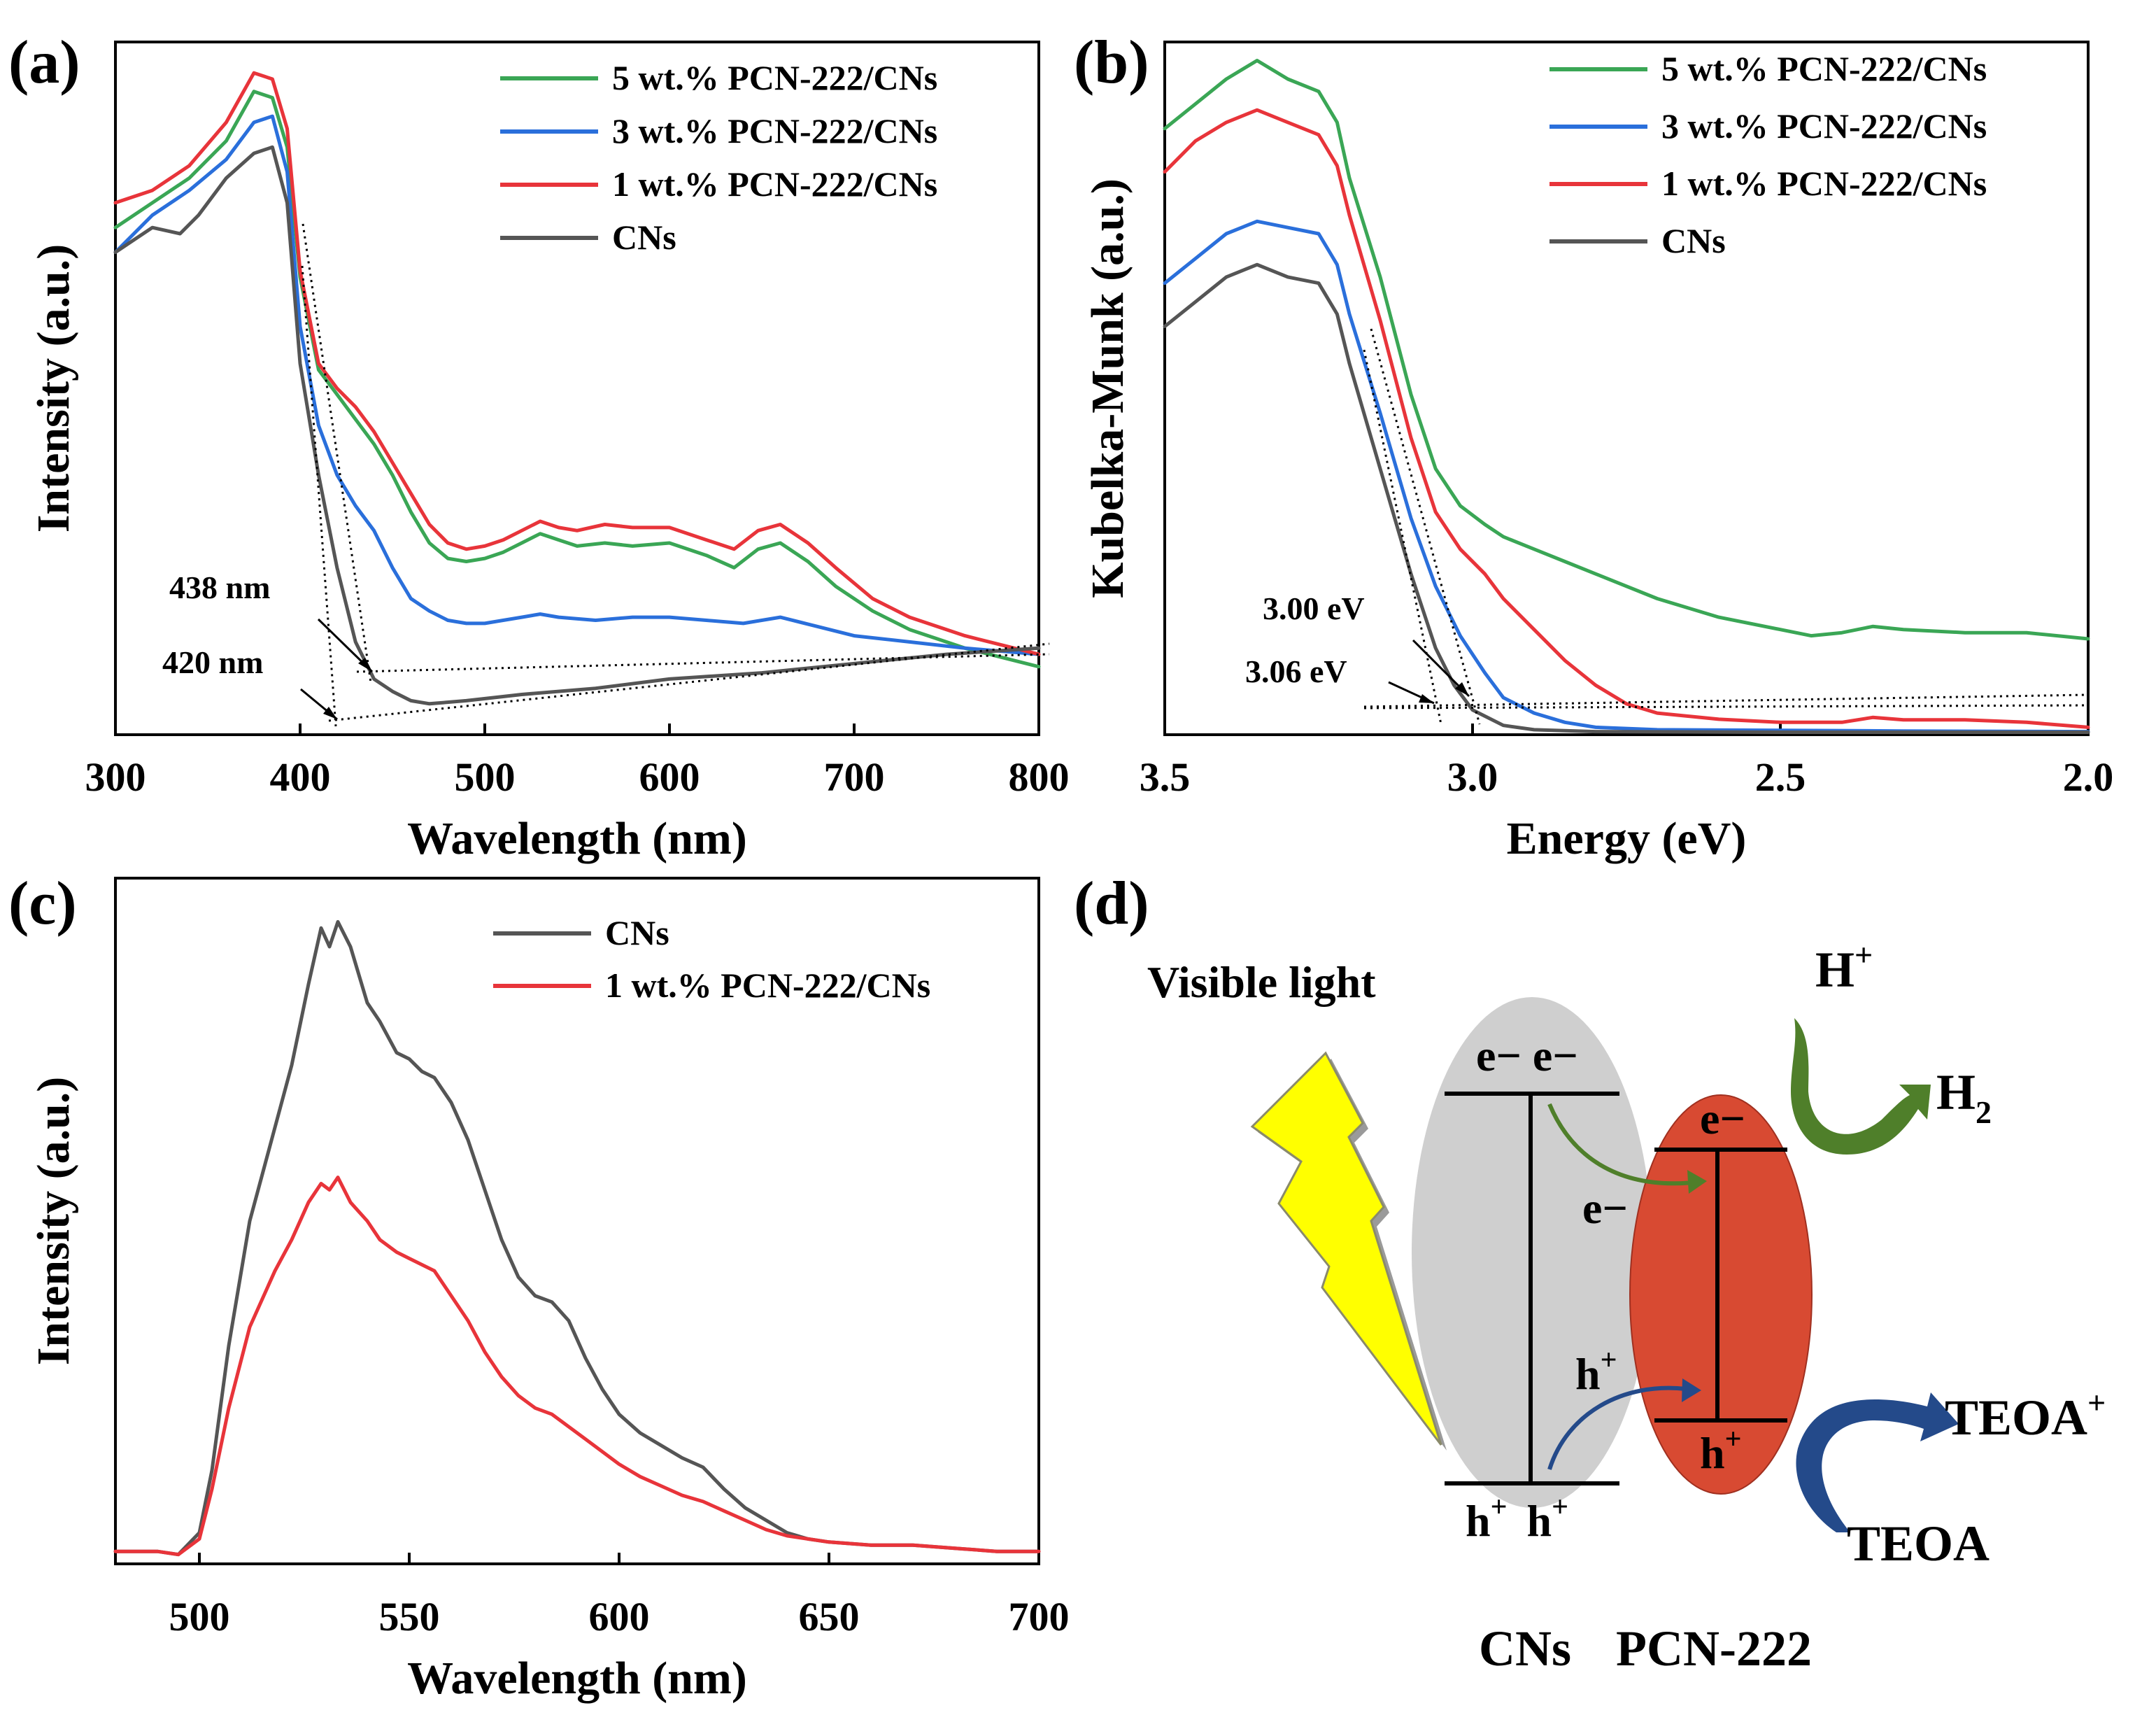  Describe the element at coordinates (115, 777) in the screenshot. I see `panel-a-x-tick-label: 300` at that location.